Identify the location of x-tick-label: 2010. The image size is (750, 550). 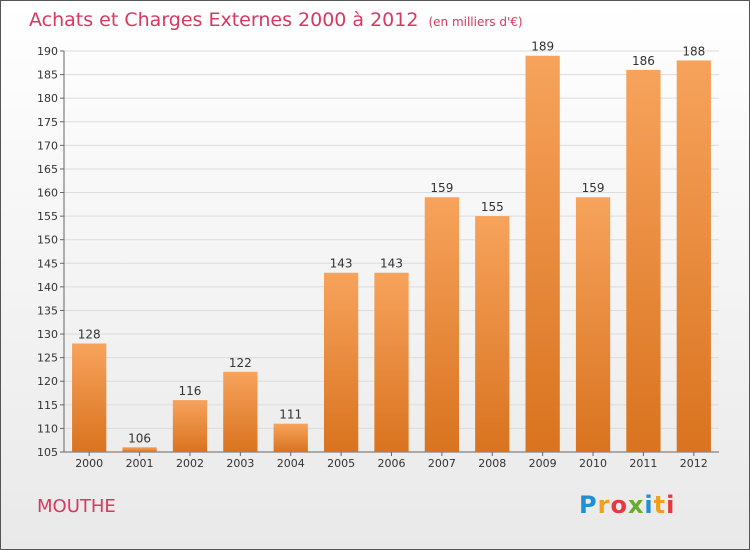
(593, 463).